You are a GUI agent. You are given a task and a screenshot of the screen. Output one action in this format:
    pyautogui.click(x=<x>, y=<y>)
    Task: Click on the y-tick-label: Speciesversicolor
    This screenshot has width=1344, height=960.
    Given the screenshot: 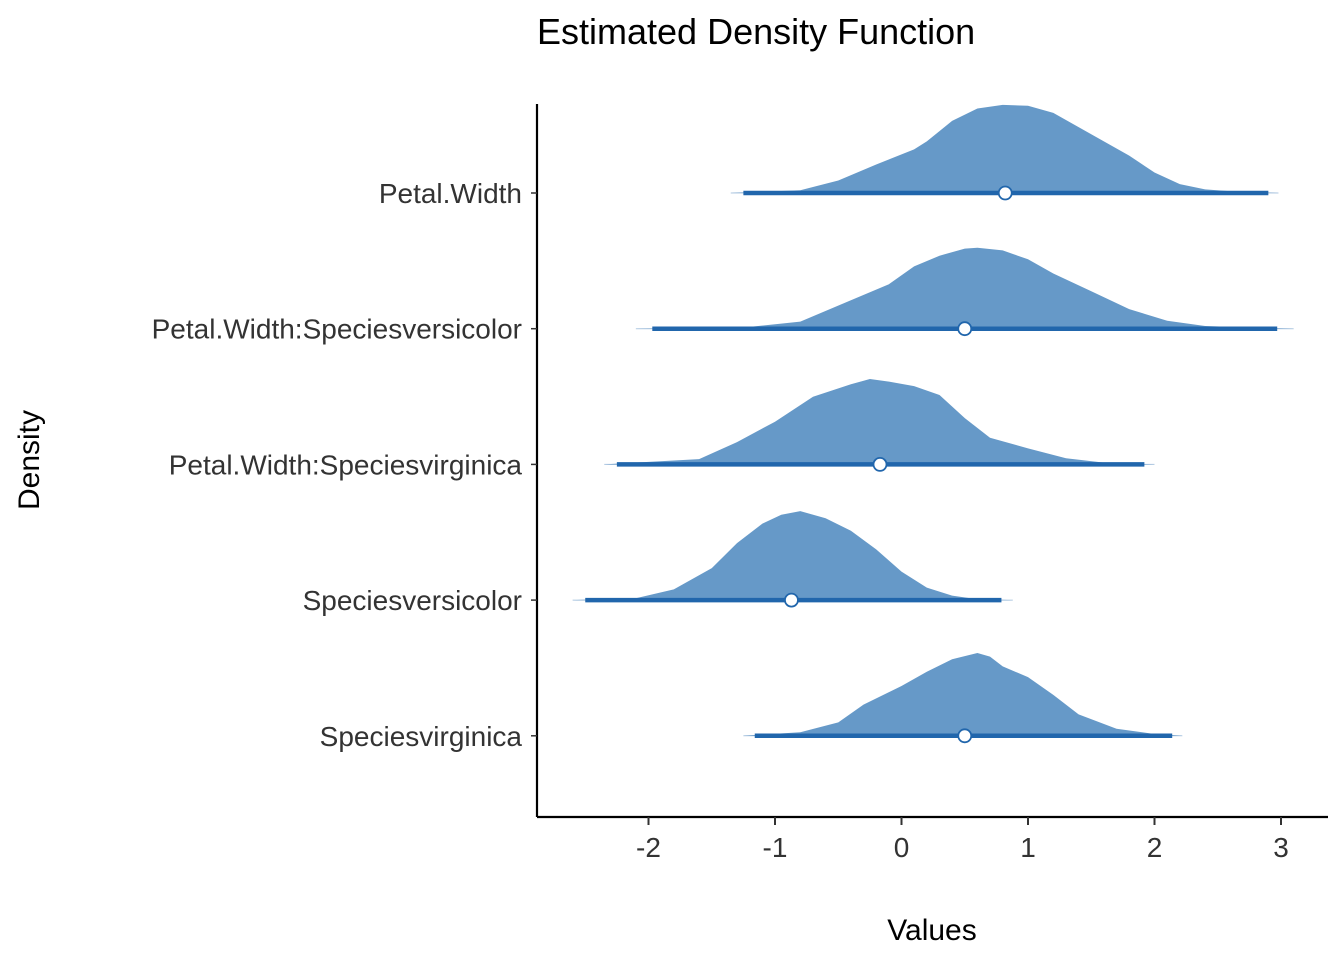 What is the action you would take?
    pyautogui.click(x=412, y=600)
    